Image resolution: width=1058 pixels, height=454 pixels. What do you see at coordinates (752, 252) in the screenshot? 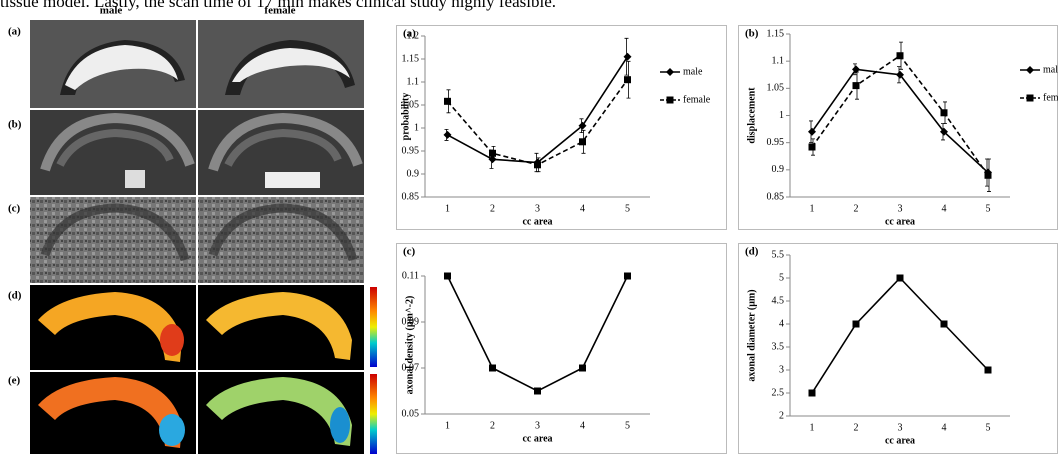
I see `panel-label: (d)` at bounding box center [752, 252].